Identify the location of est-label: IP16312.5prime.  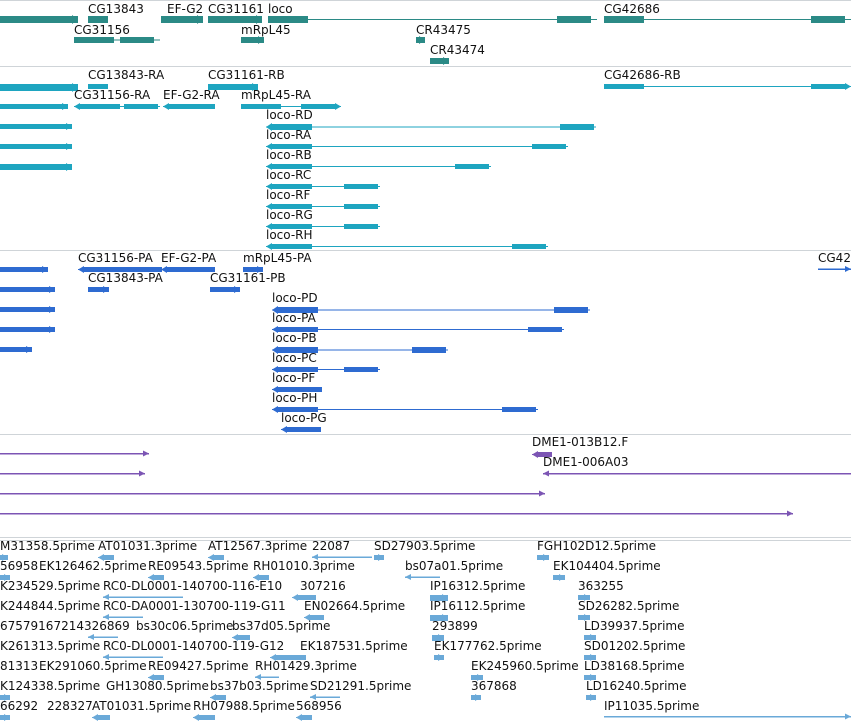
(477, 586).